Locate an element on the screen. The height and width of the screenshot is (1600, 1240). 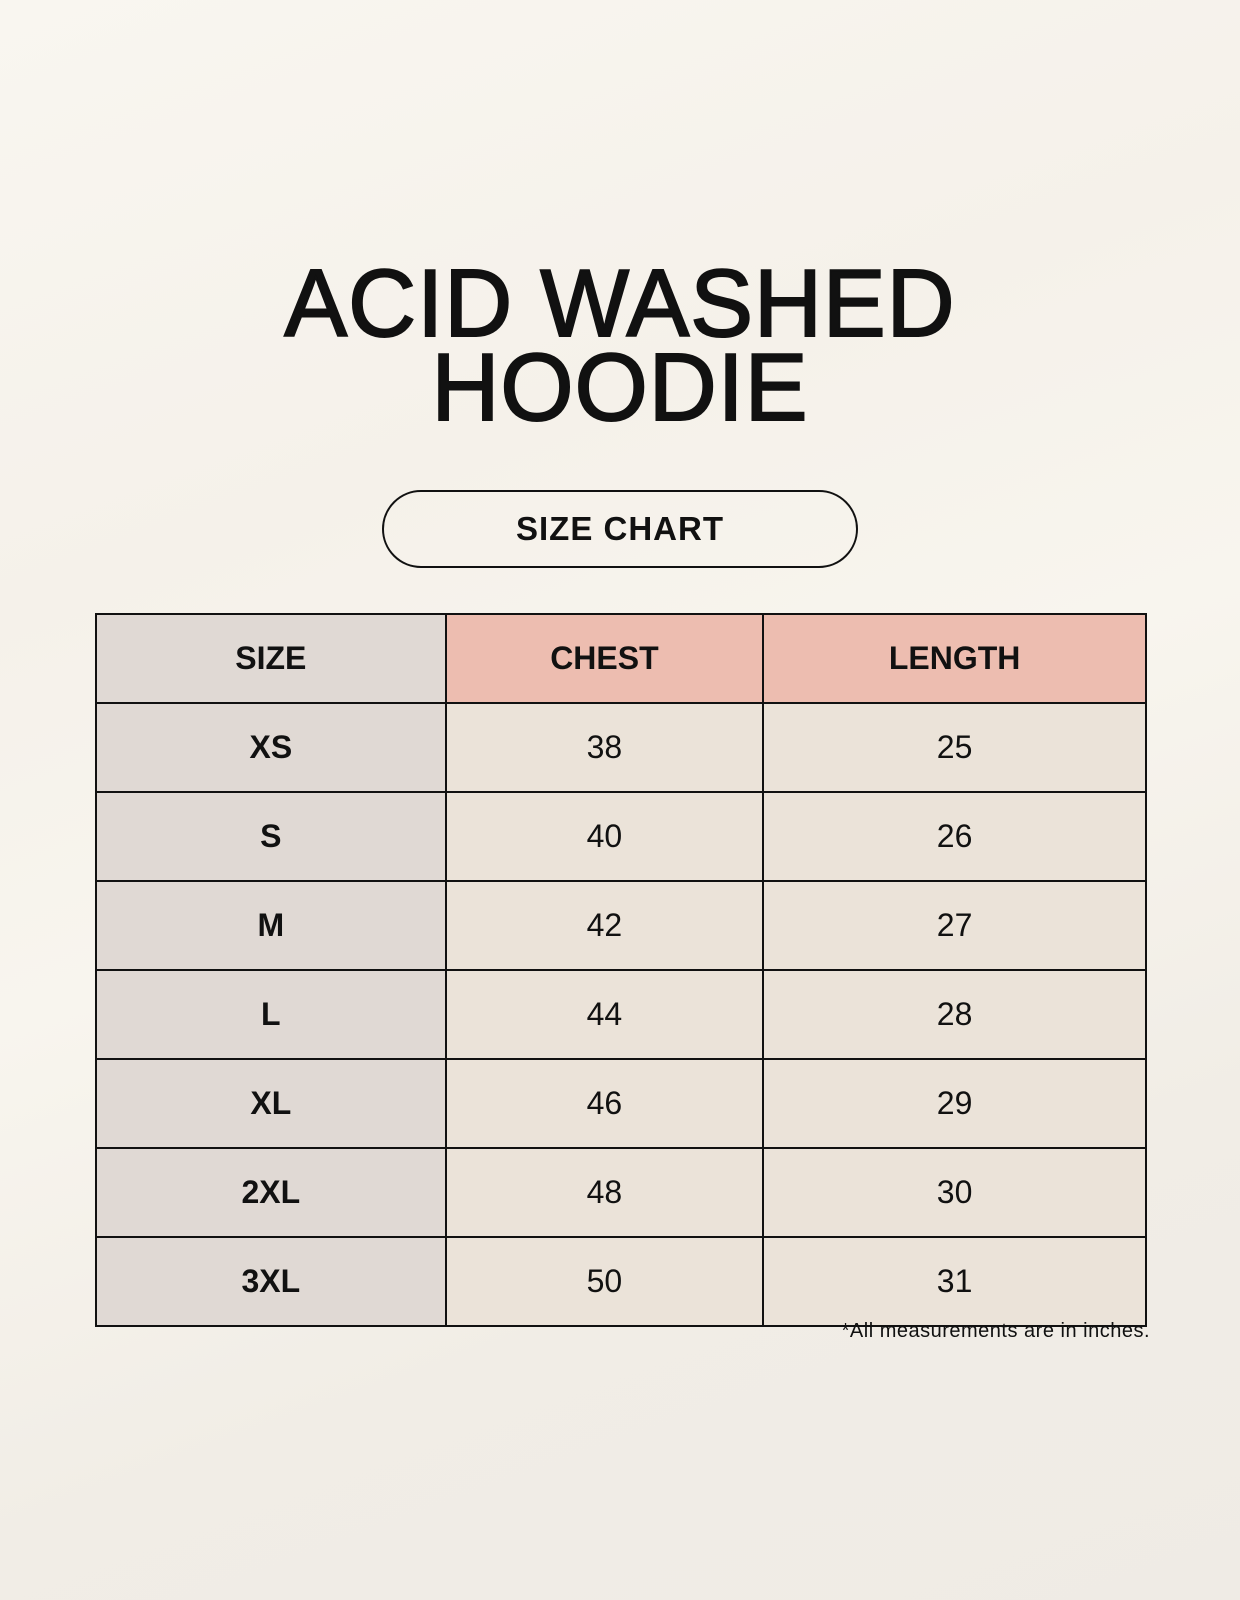
length-cell: 28 is located at coordinates (954, 1014).